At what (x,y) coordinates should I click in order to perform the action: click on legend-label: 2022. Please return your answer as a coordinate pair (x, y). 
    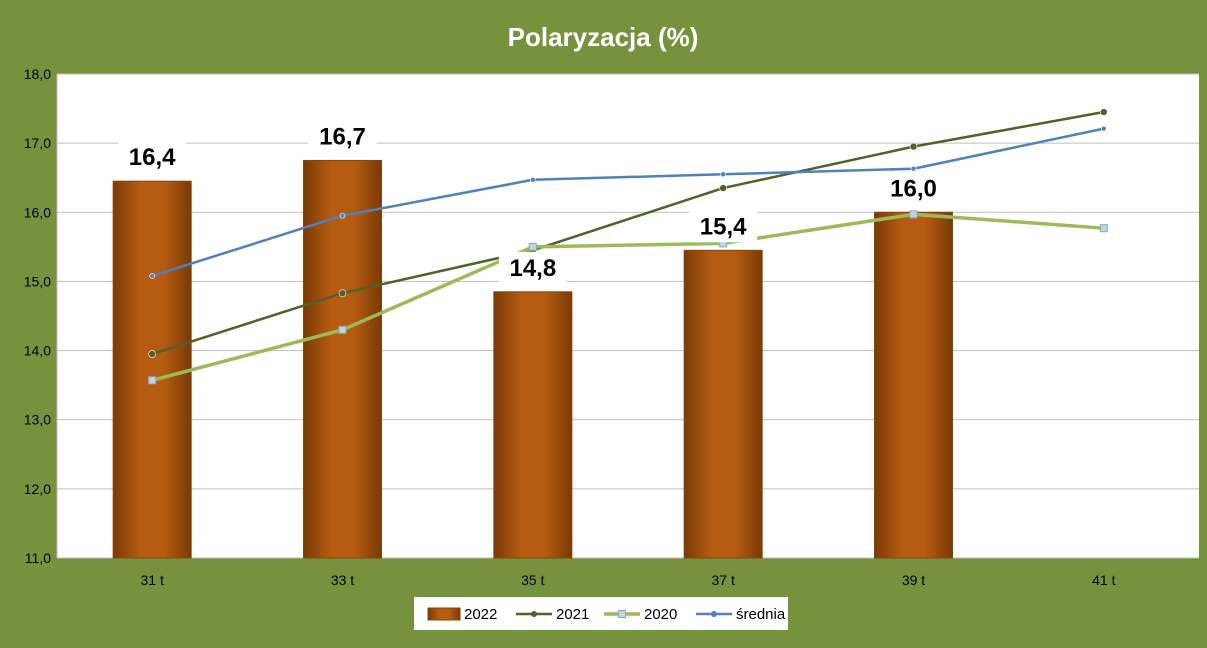
    Looking at the image, I should click on (480, 614).